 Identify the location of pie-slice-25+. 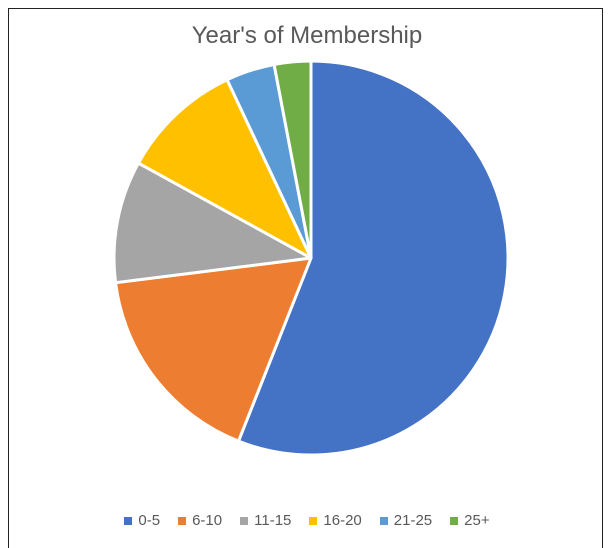
(292, 159).